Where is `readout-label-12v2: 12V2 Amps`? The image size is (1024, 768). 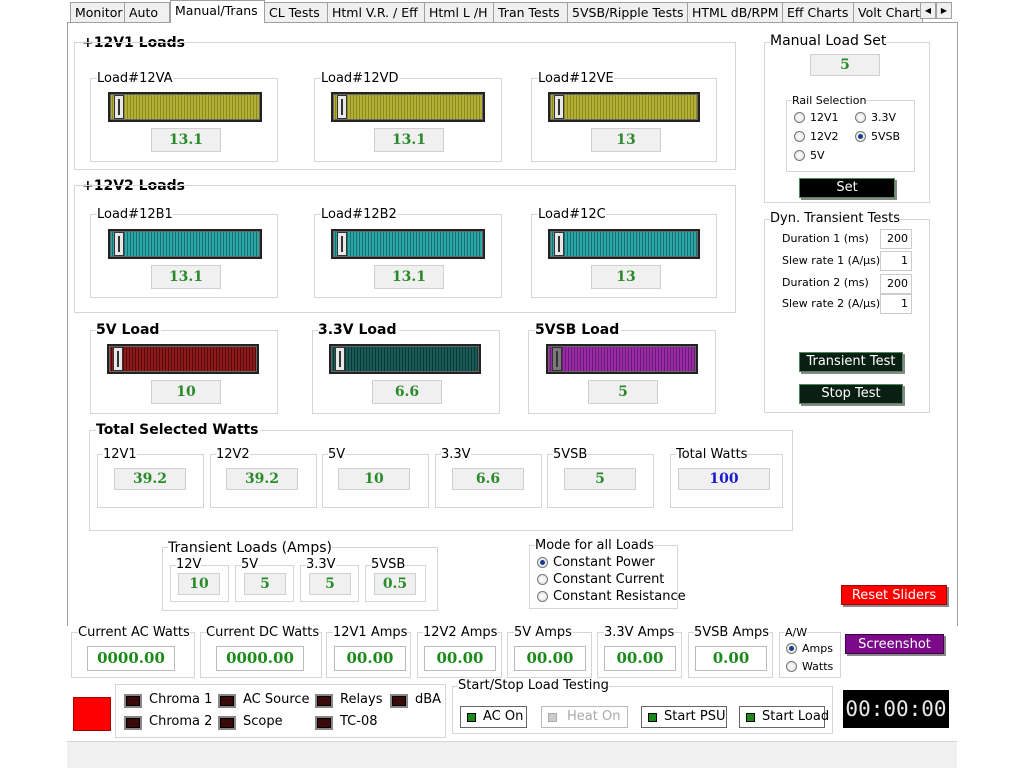 readout-label-12v2: 12V2 Amps is located at coordinates (460, 632).